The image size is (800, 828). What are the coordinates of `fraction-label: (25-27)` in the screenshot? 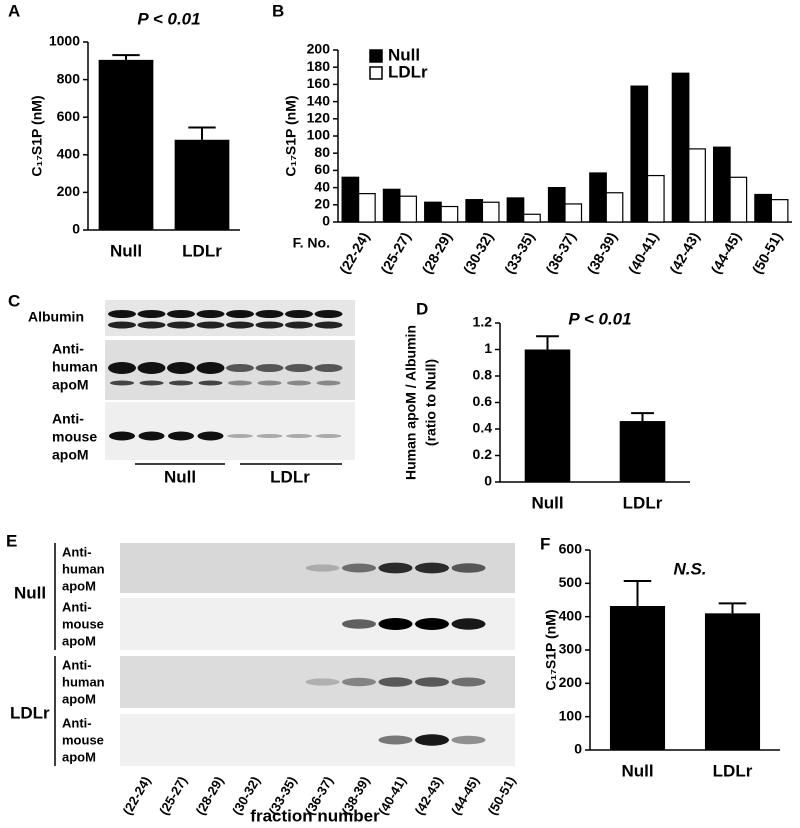 It's located at (173, 796).